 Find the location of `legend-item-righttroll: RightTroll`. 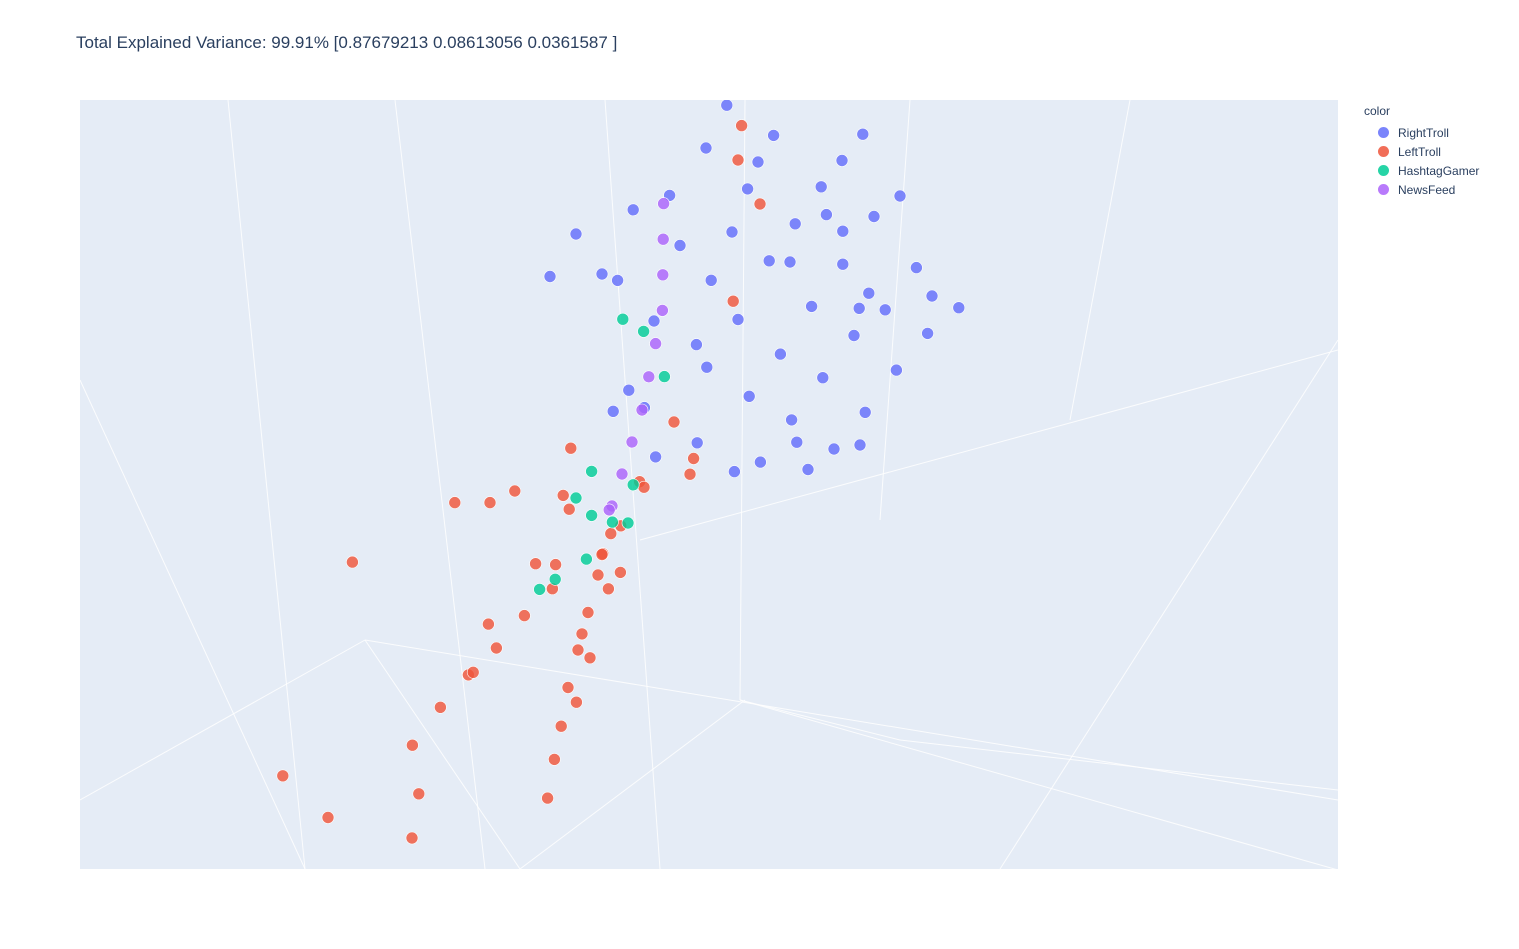

legend-item-righttroll: RightTroll is located at coordinates (1421, 132).